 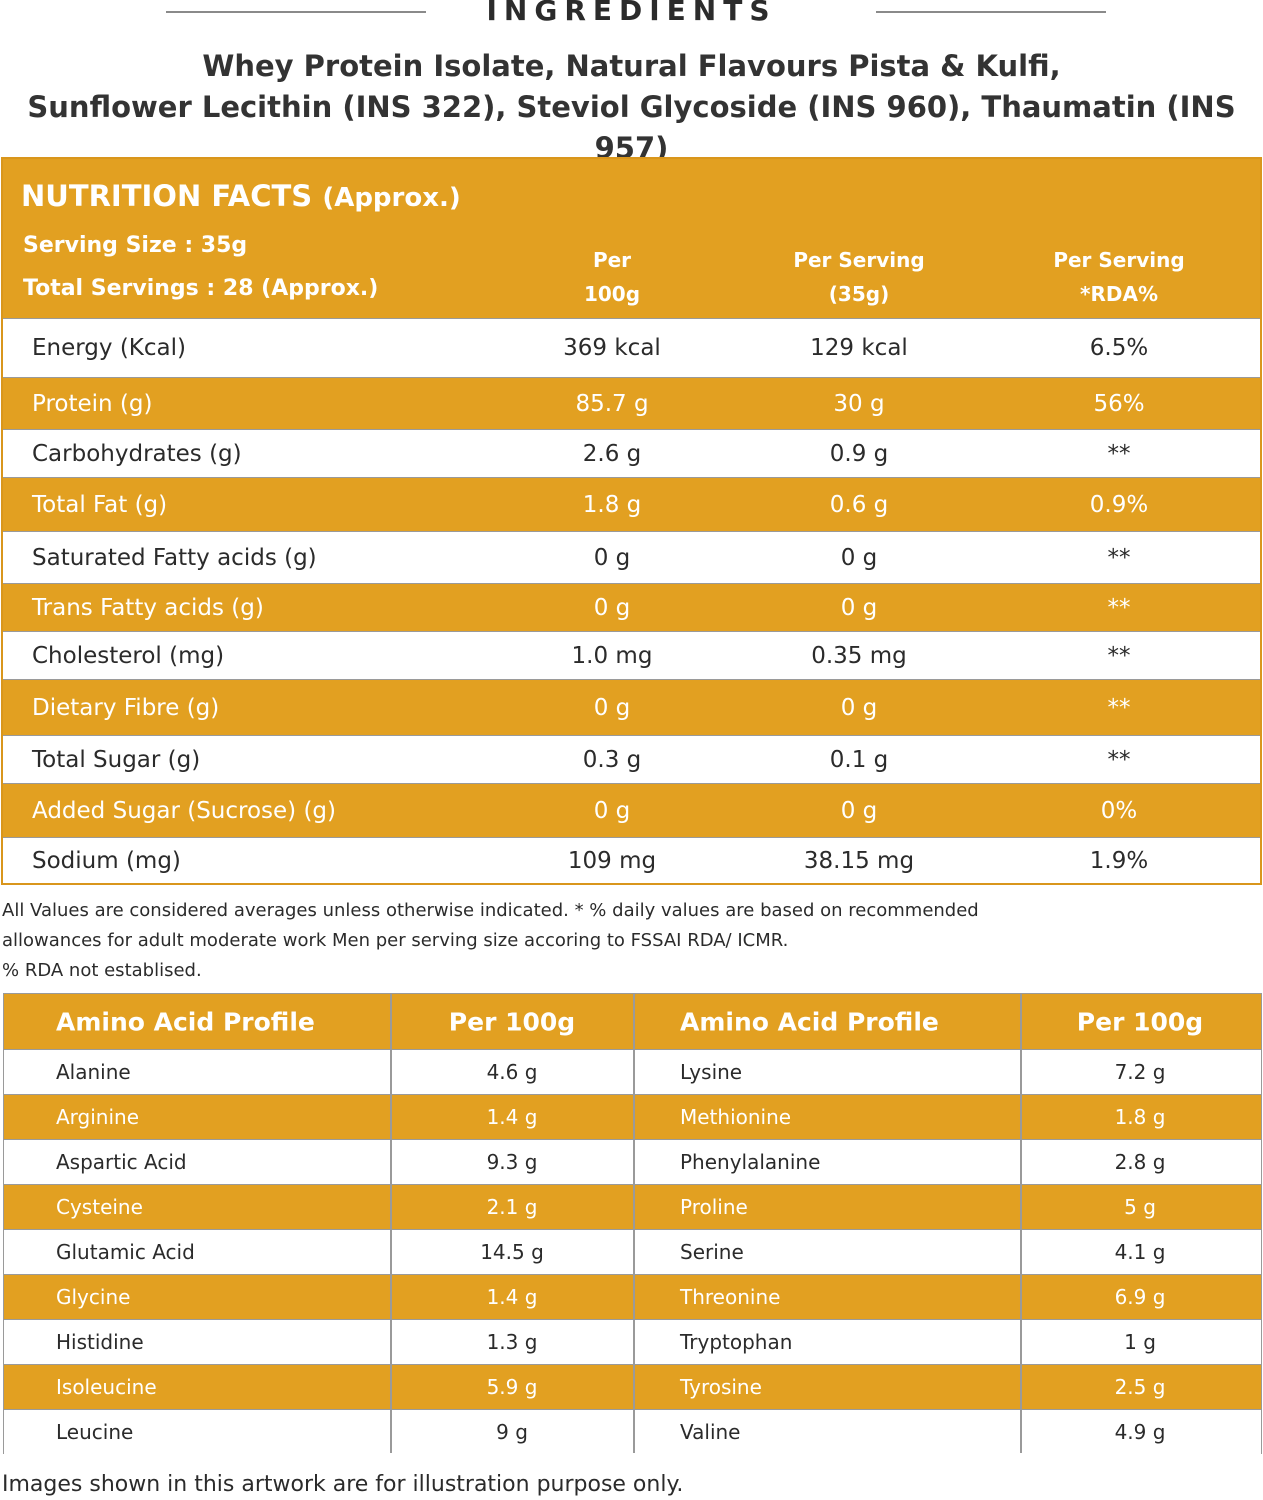 I want to click on amino-value: 14.5 g, so click(x=512, y=1252).